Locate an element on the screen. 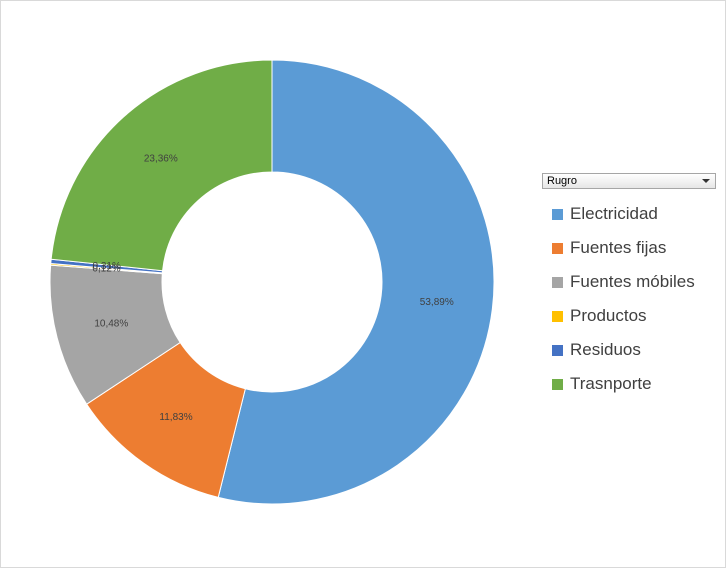  data-label-electricidad: 53,89% is located at coordinates (437, 302).